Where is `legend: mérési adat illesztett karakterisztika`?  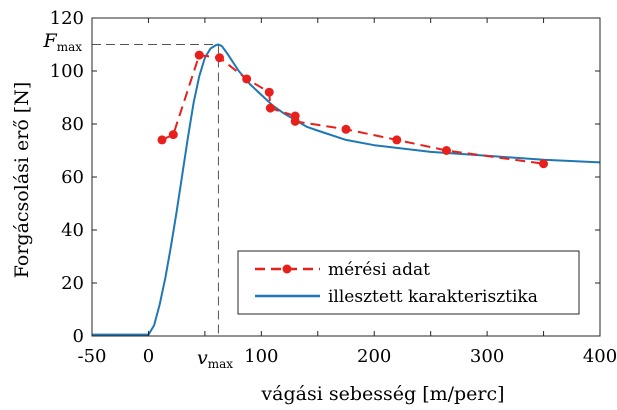 legend: mérési adat illesztett karakterisztika is located at coordinates (408, 282).